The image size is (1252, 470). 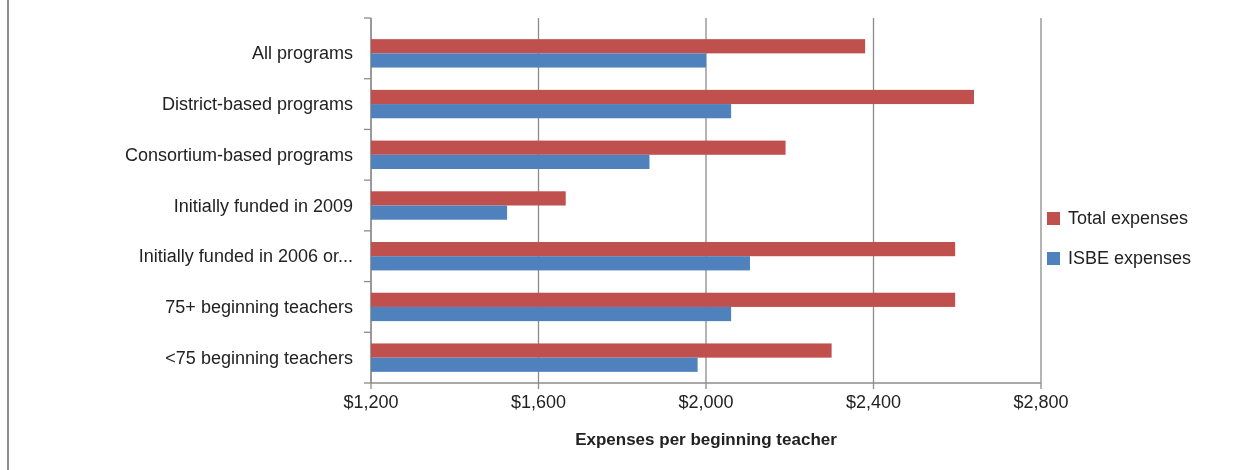 I want to click on y-tick-label: District-based programs, so click(x=257, y=104).